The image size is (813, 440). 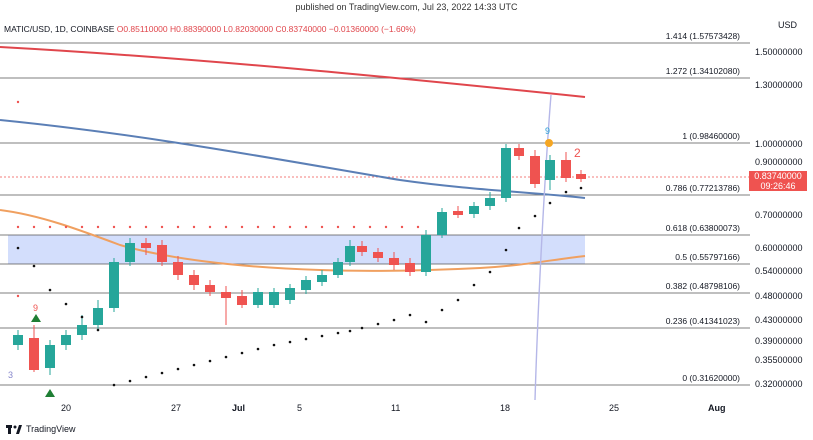 I want to click on projection-line, so click(x=543, y=247).